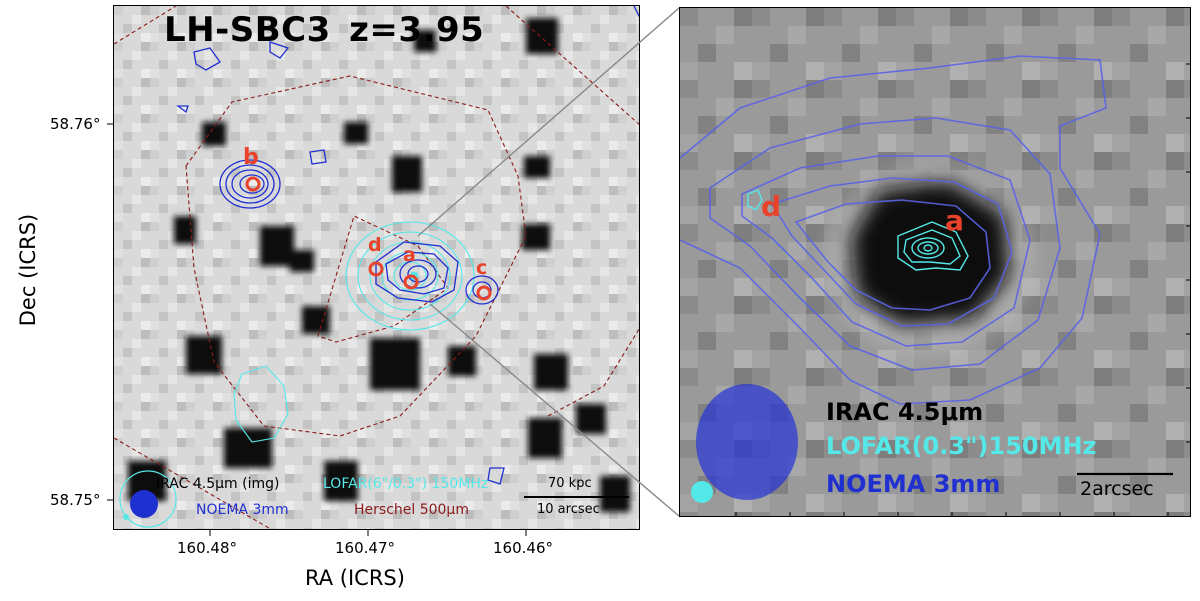 Image resolution: width=1200 pixels, height=601 pixels. I want to click on noema-beam, so click(144, 504).